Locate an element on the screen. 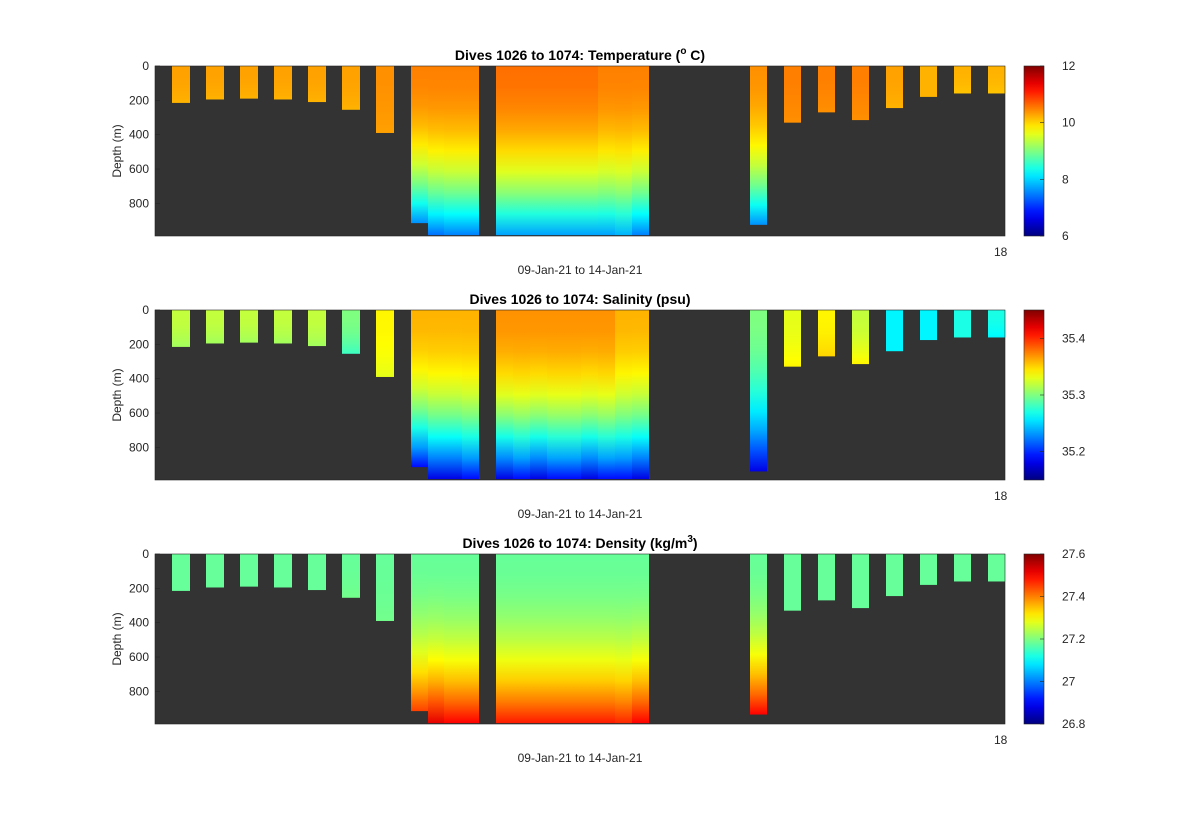  colorbar-tick-label: 27.6 is located at coordinates (1074, 554).